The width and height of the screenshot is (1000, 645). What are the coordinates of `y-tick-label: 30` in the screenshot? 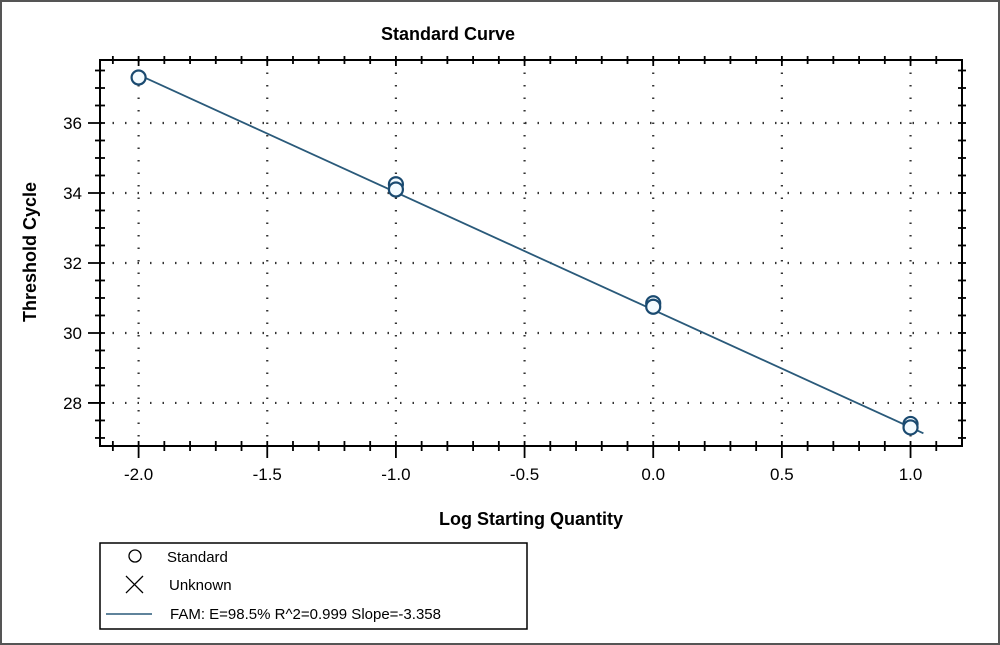 It's located at (72, 333).